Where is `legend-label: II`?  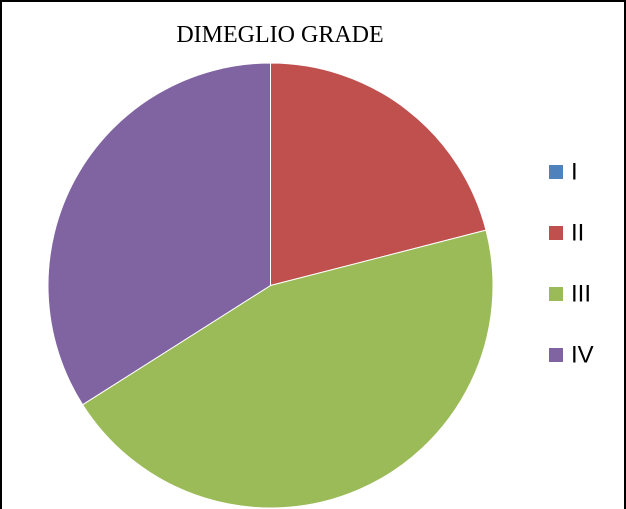
legend-label: II is located at coordinates (577, 232).